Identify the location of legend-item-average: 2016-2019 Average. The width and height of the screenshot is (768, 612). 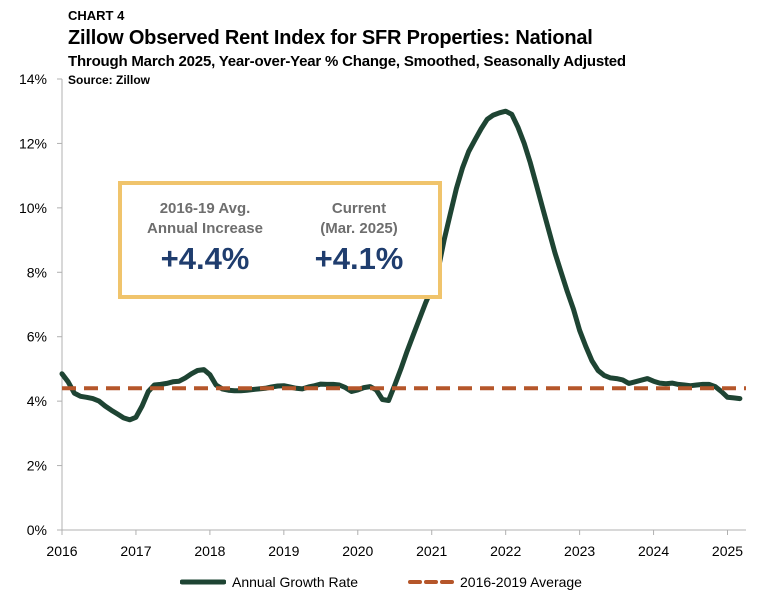
(495, 582).